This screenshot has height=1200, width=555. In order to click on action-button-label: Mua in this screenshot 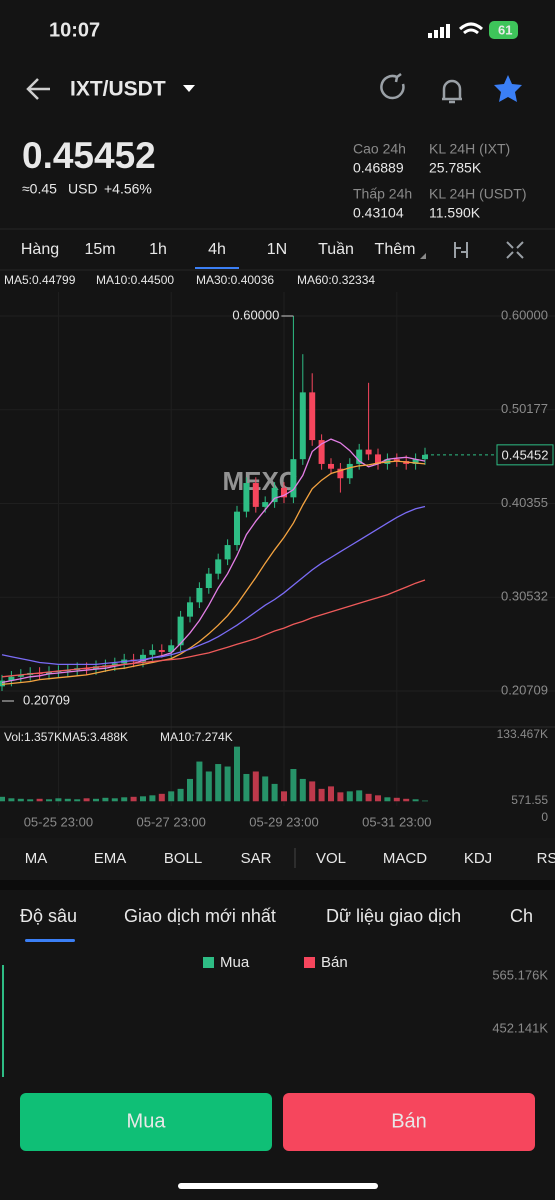, I will do `click(147, 1121)`.